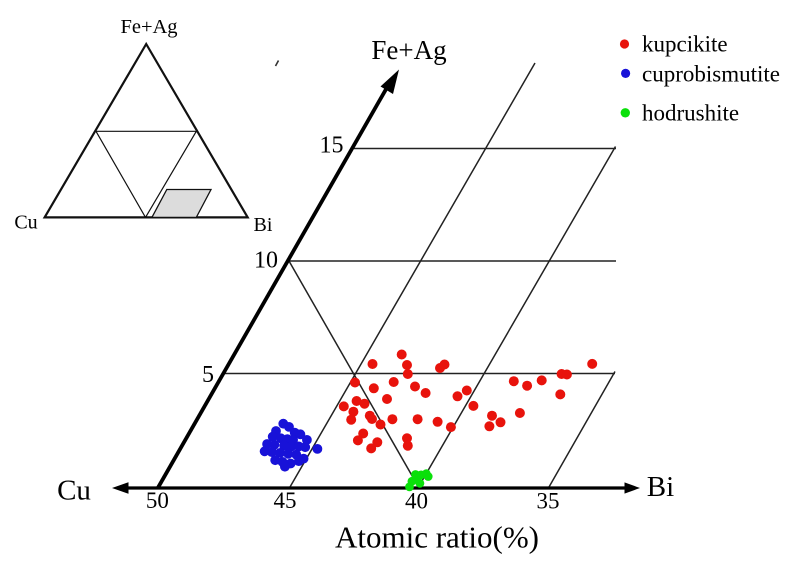 This screenshot has width=800, height=570. What do you see at coordinates (266, 261) in the screenshot?
I see `svg-text: 10` at bounding box center [266, 261].